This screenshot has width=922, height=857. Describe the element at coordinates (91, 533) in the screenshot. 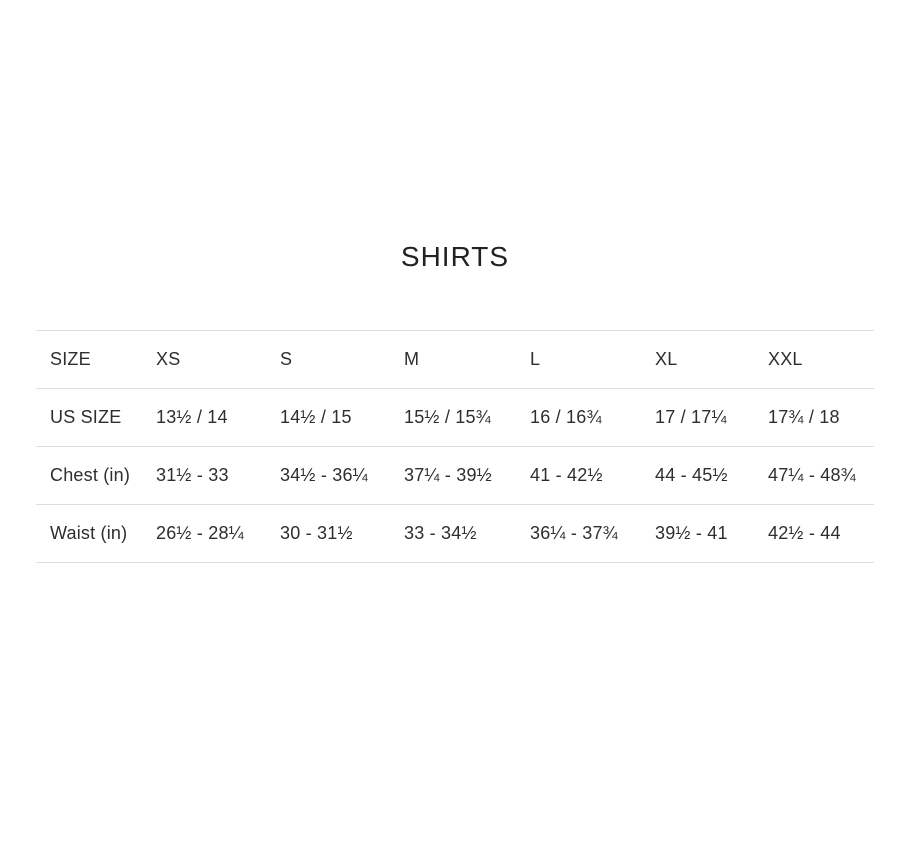

I see `row-label-waist-in: Waist (in)` at that location.